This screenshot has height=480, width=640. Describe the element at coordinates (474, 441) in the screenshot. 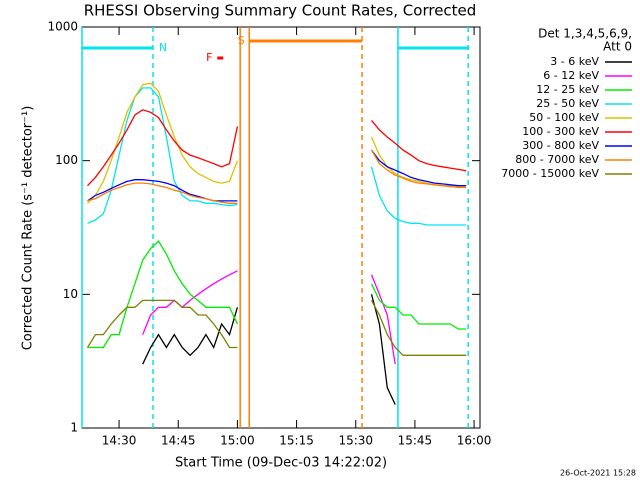

I see `x-tick-label: 16:00` at that location.